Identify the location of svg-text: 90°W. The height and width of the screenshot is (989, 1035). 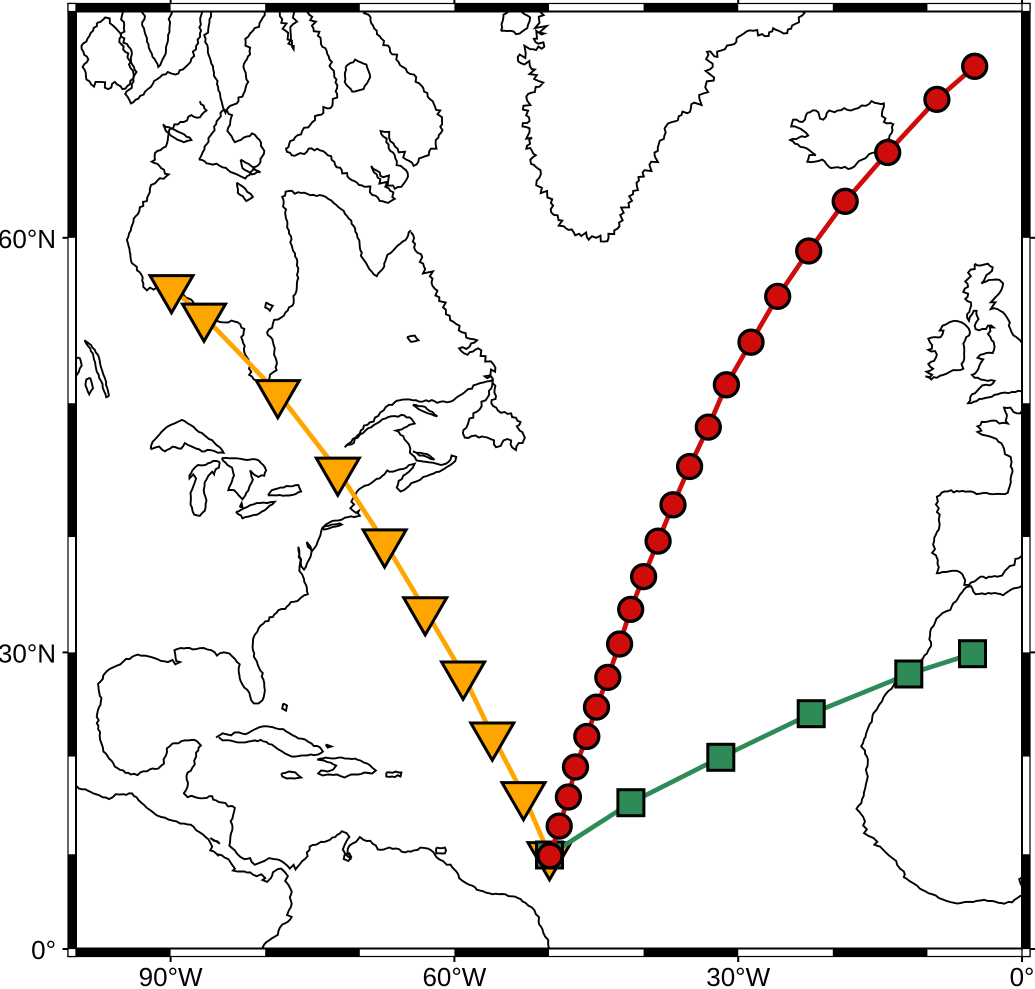
(171, 975).